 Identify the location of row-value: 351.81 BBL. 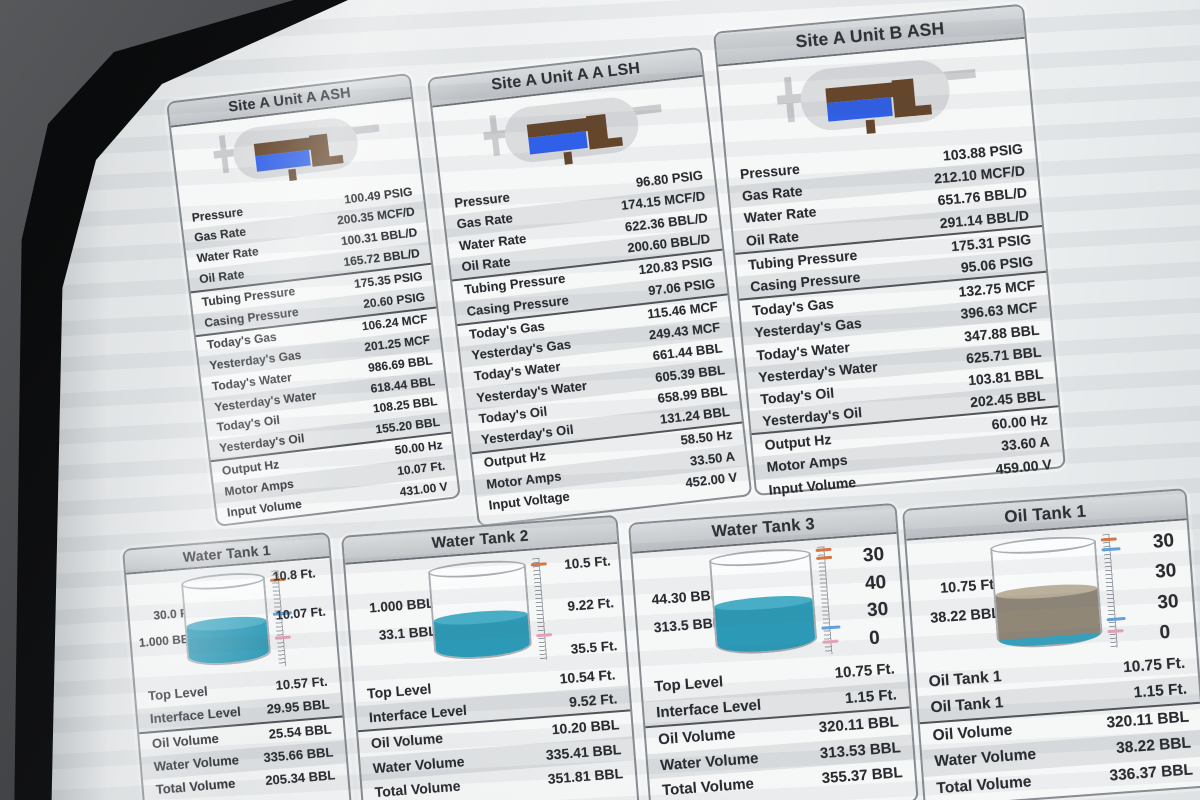
(585, 775).